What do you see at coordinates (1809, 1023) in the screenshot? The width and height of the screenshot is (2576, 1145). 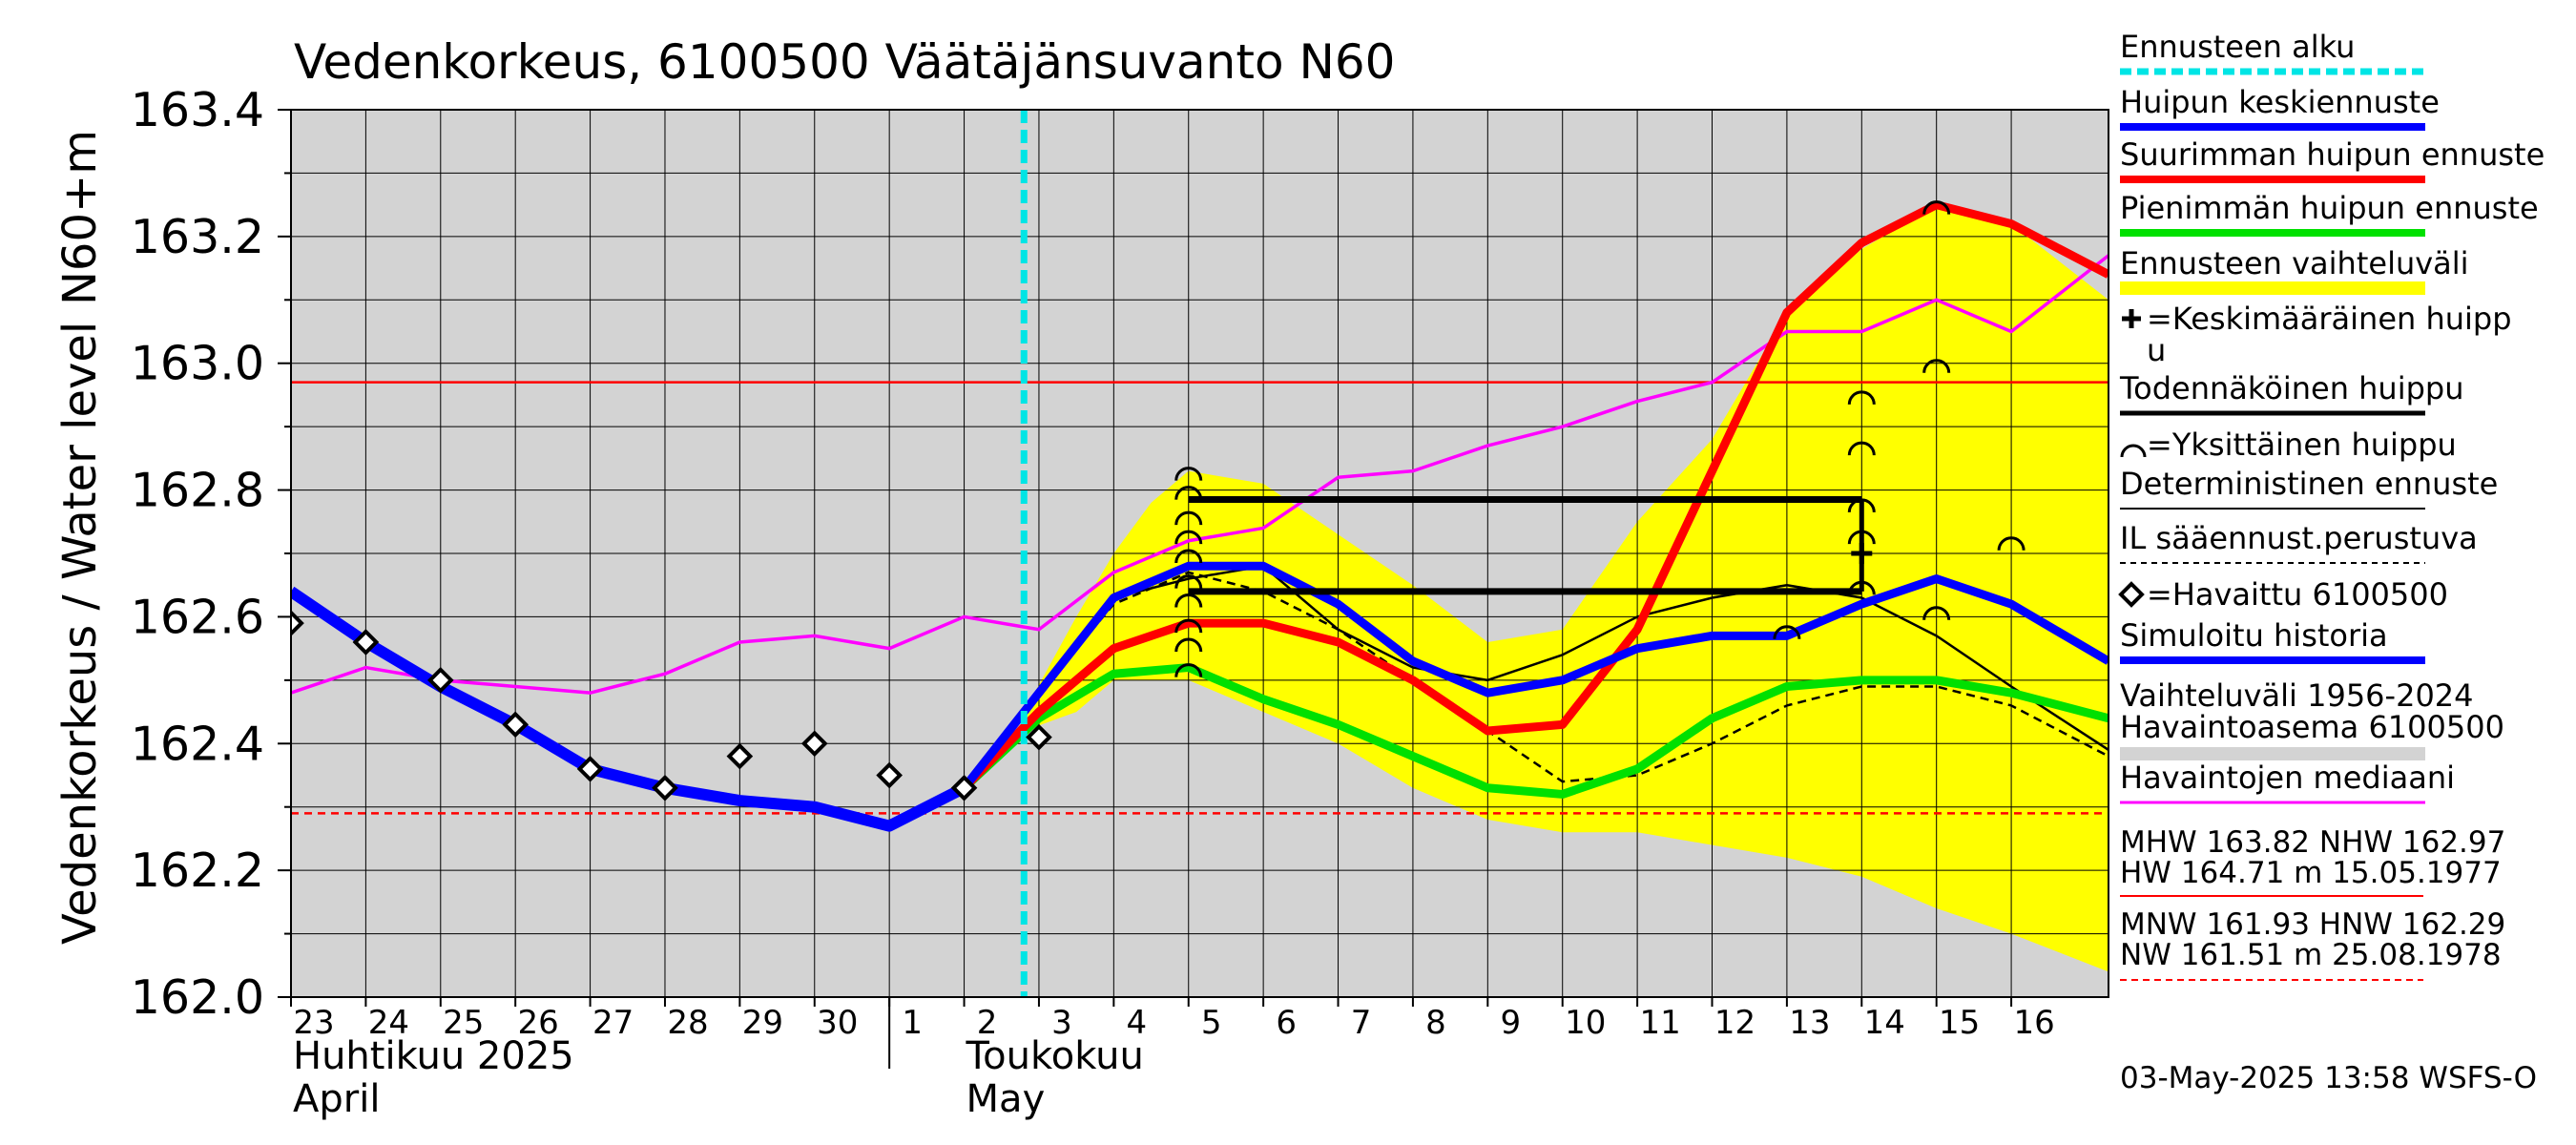 I see `x-day-label: 13` at bounding box center [1809, 1023].